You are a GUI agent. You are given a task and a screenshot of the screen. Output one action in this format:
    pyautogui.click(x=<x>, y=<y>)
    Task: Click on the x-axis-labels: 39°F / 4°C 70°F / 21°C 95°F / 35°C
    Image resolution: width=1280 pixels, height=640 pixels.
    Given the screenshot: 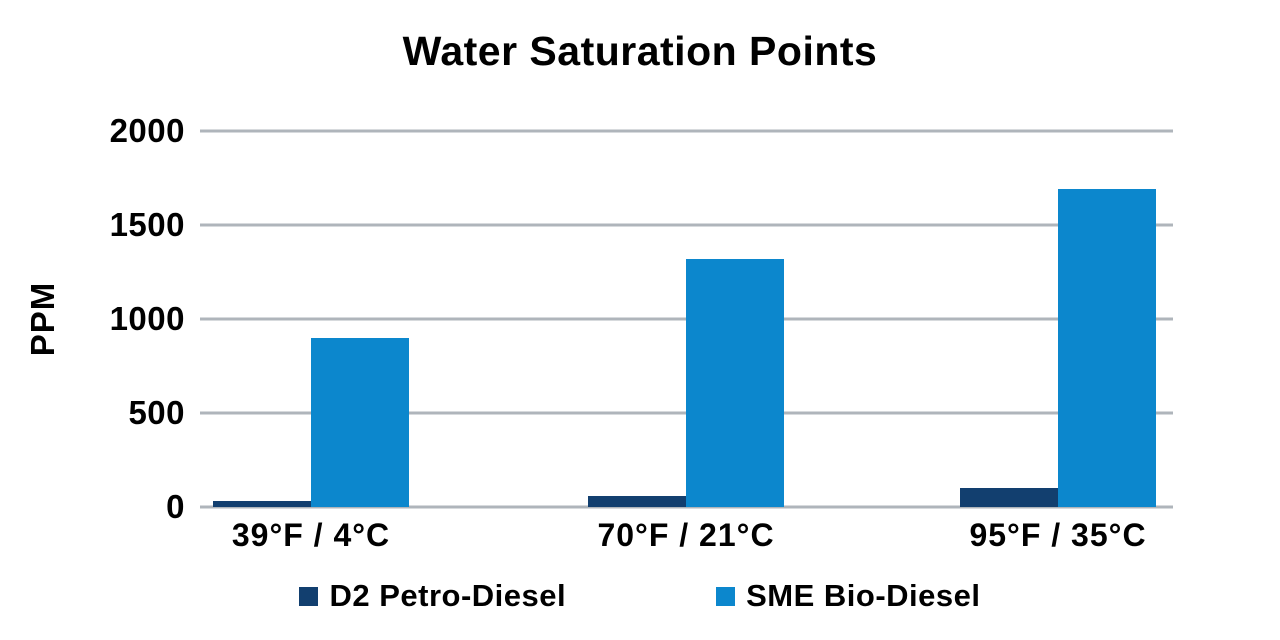 What is the action you would take?
    pyautogui.click(x=686, y=539)
    